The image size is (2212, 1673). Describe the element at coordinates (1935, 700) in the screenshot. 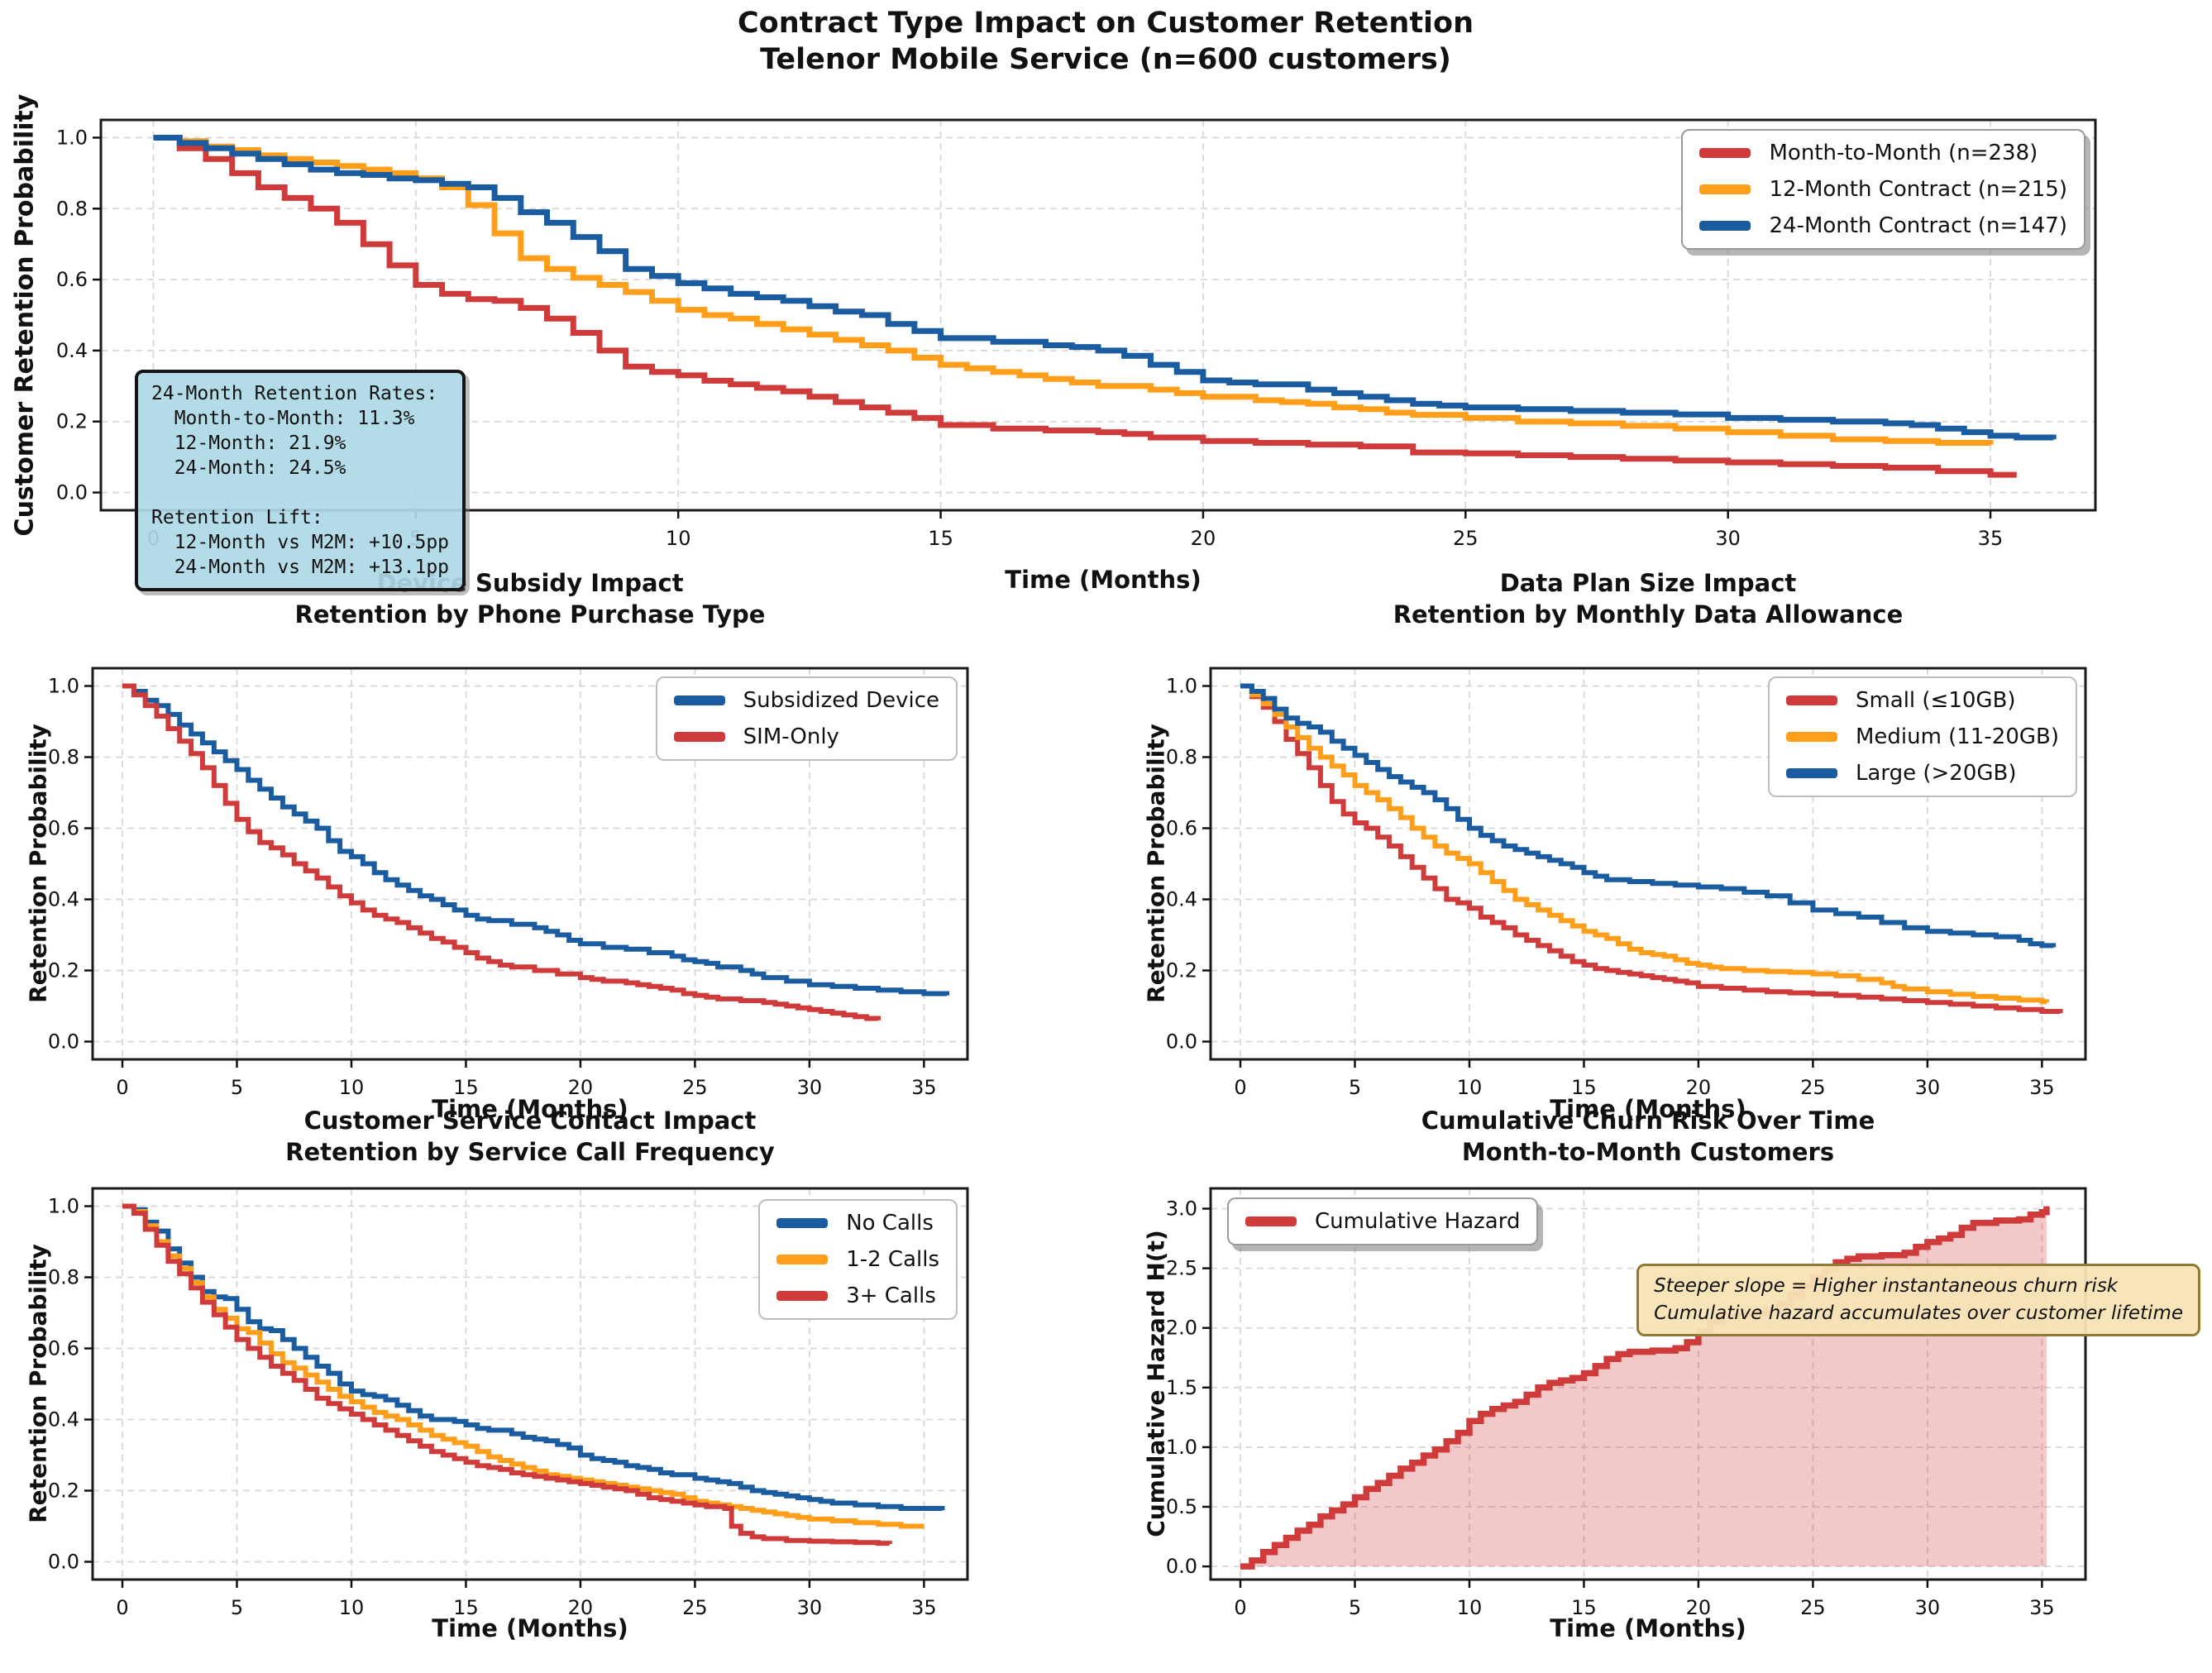

I see `legend-label-small: Small (≤10GB)` at that location.